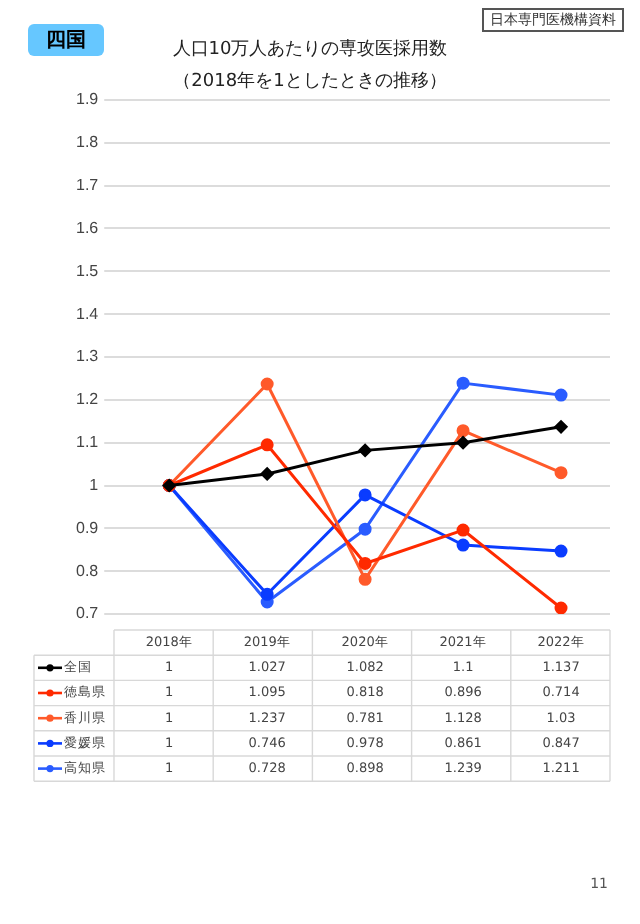  I want to click on y-tick-label: 1.7, so click(87, 185).